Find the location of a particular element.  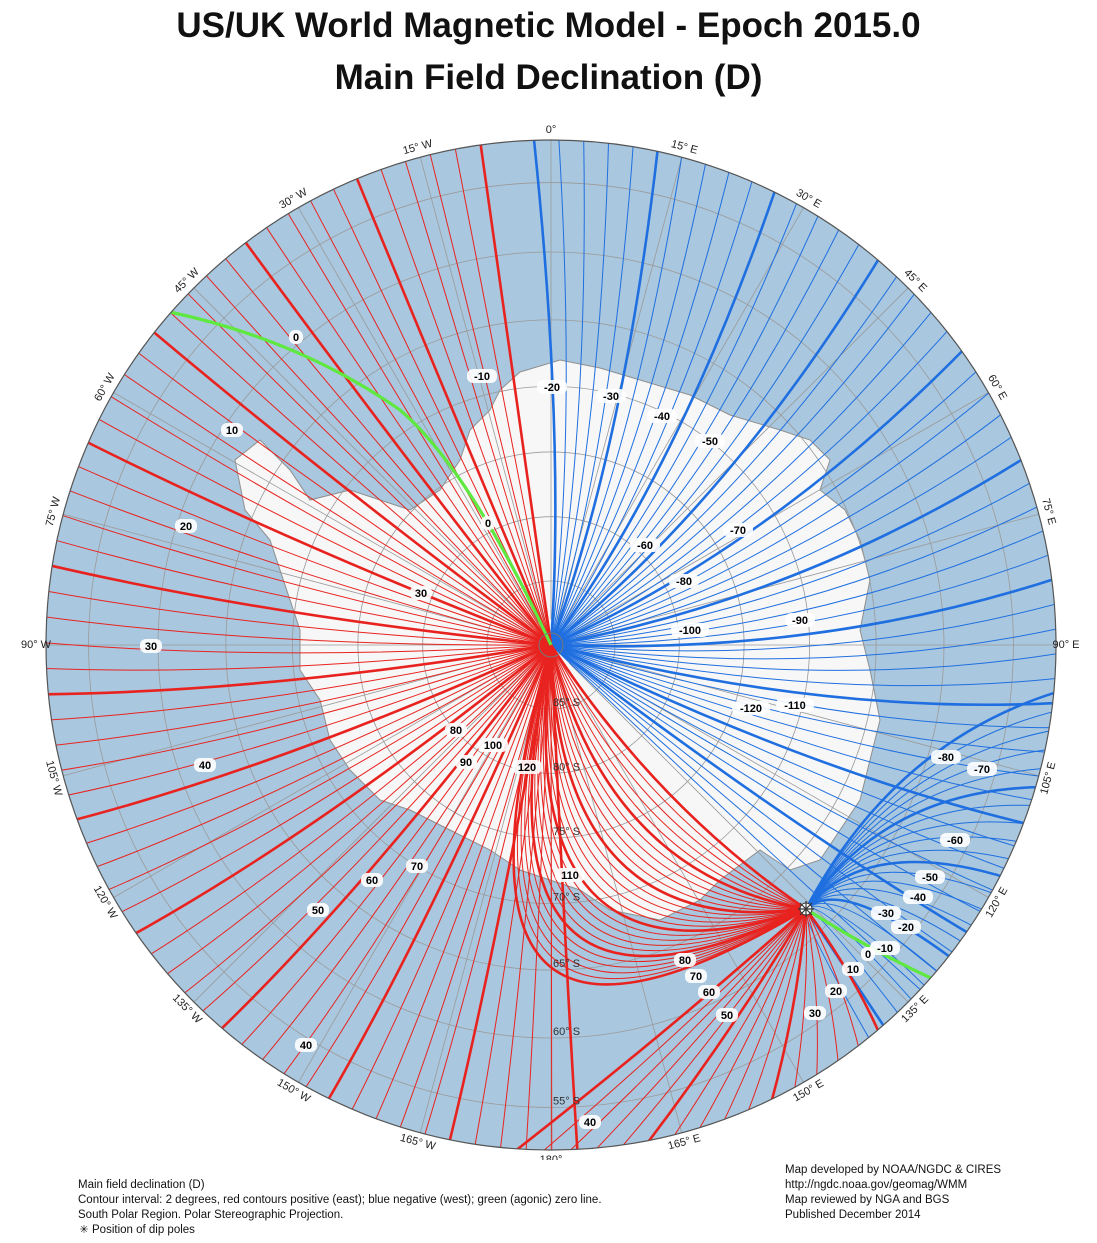

negative-contour-label: -30 is located at coordinates (611, 397).